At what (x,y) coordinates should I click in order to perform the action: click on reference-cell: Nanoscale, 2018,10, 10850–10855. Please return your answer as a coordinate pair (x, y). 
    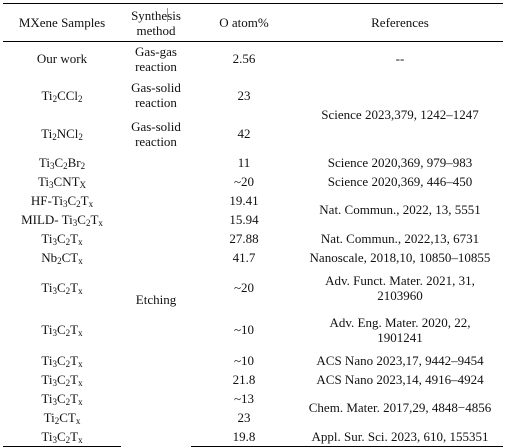
    Looking at the image, I should click on (400, 257).